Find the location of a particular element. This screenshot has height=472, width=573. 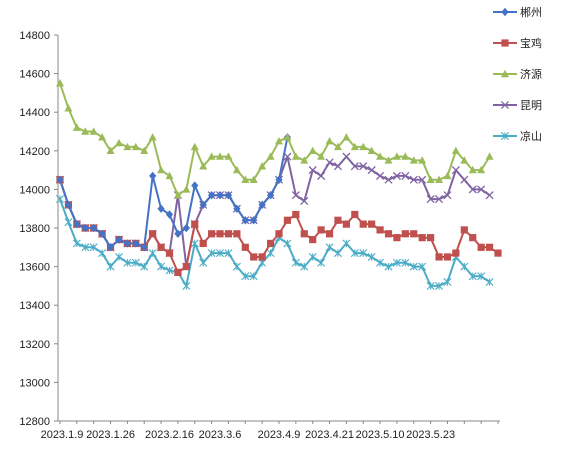

y-tick-label: 13800 is located at coordinates (34, 229).